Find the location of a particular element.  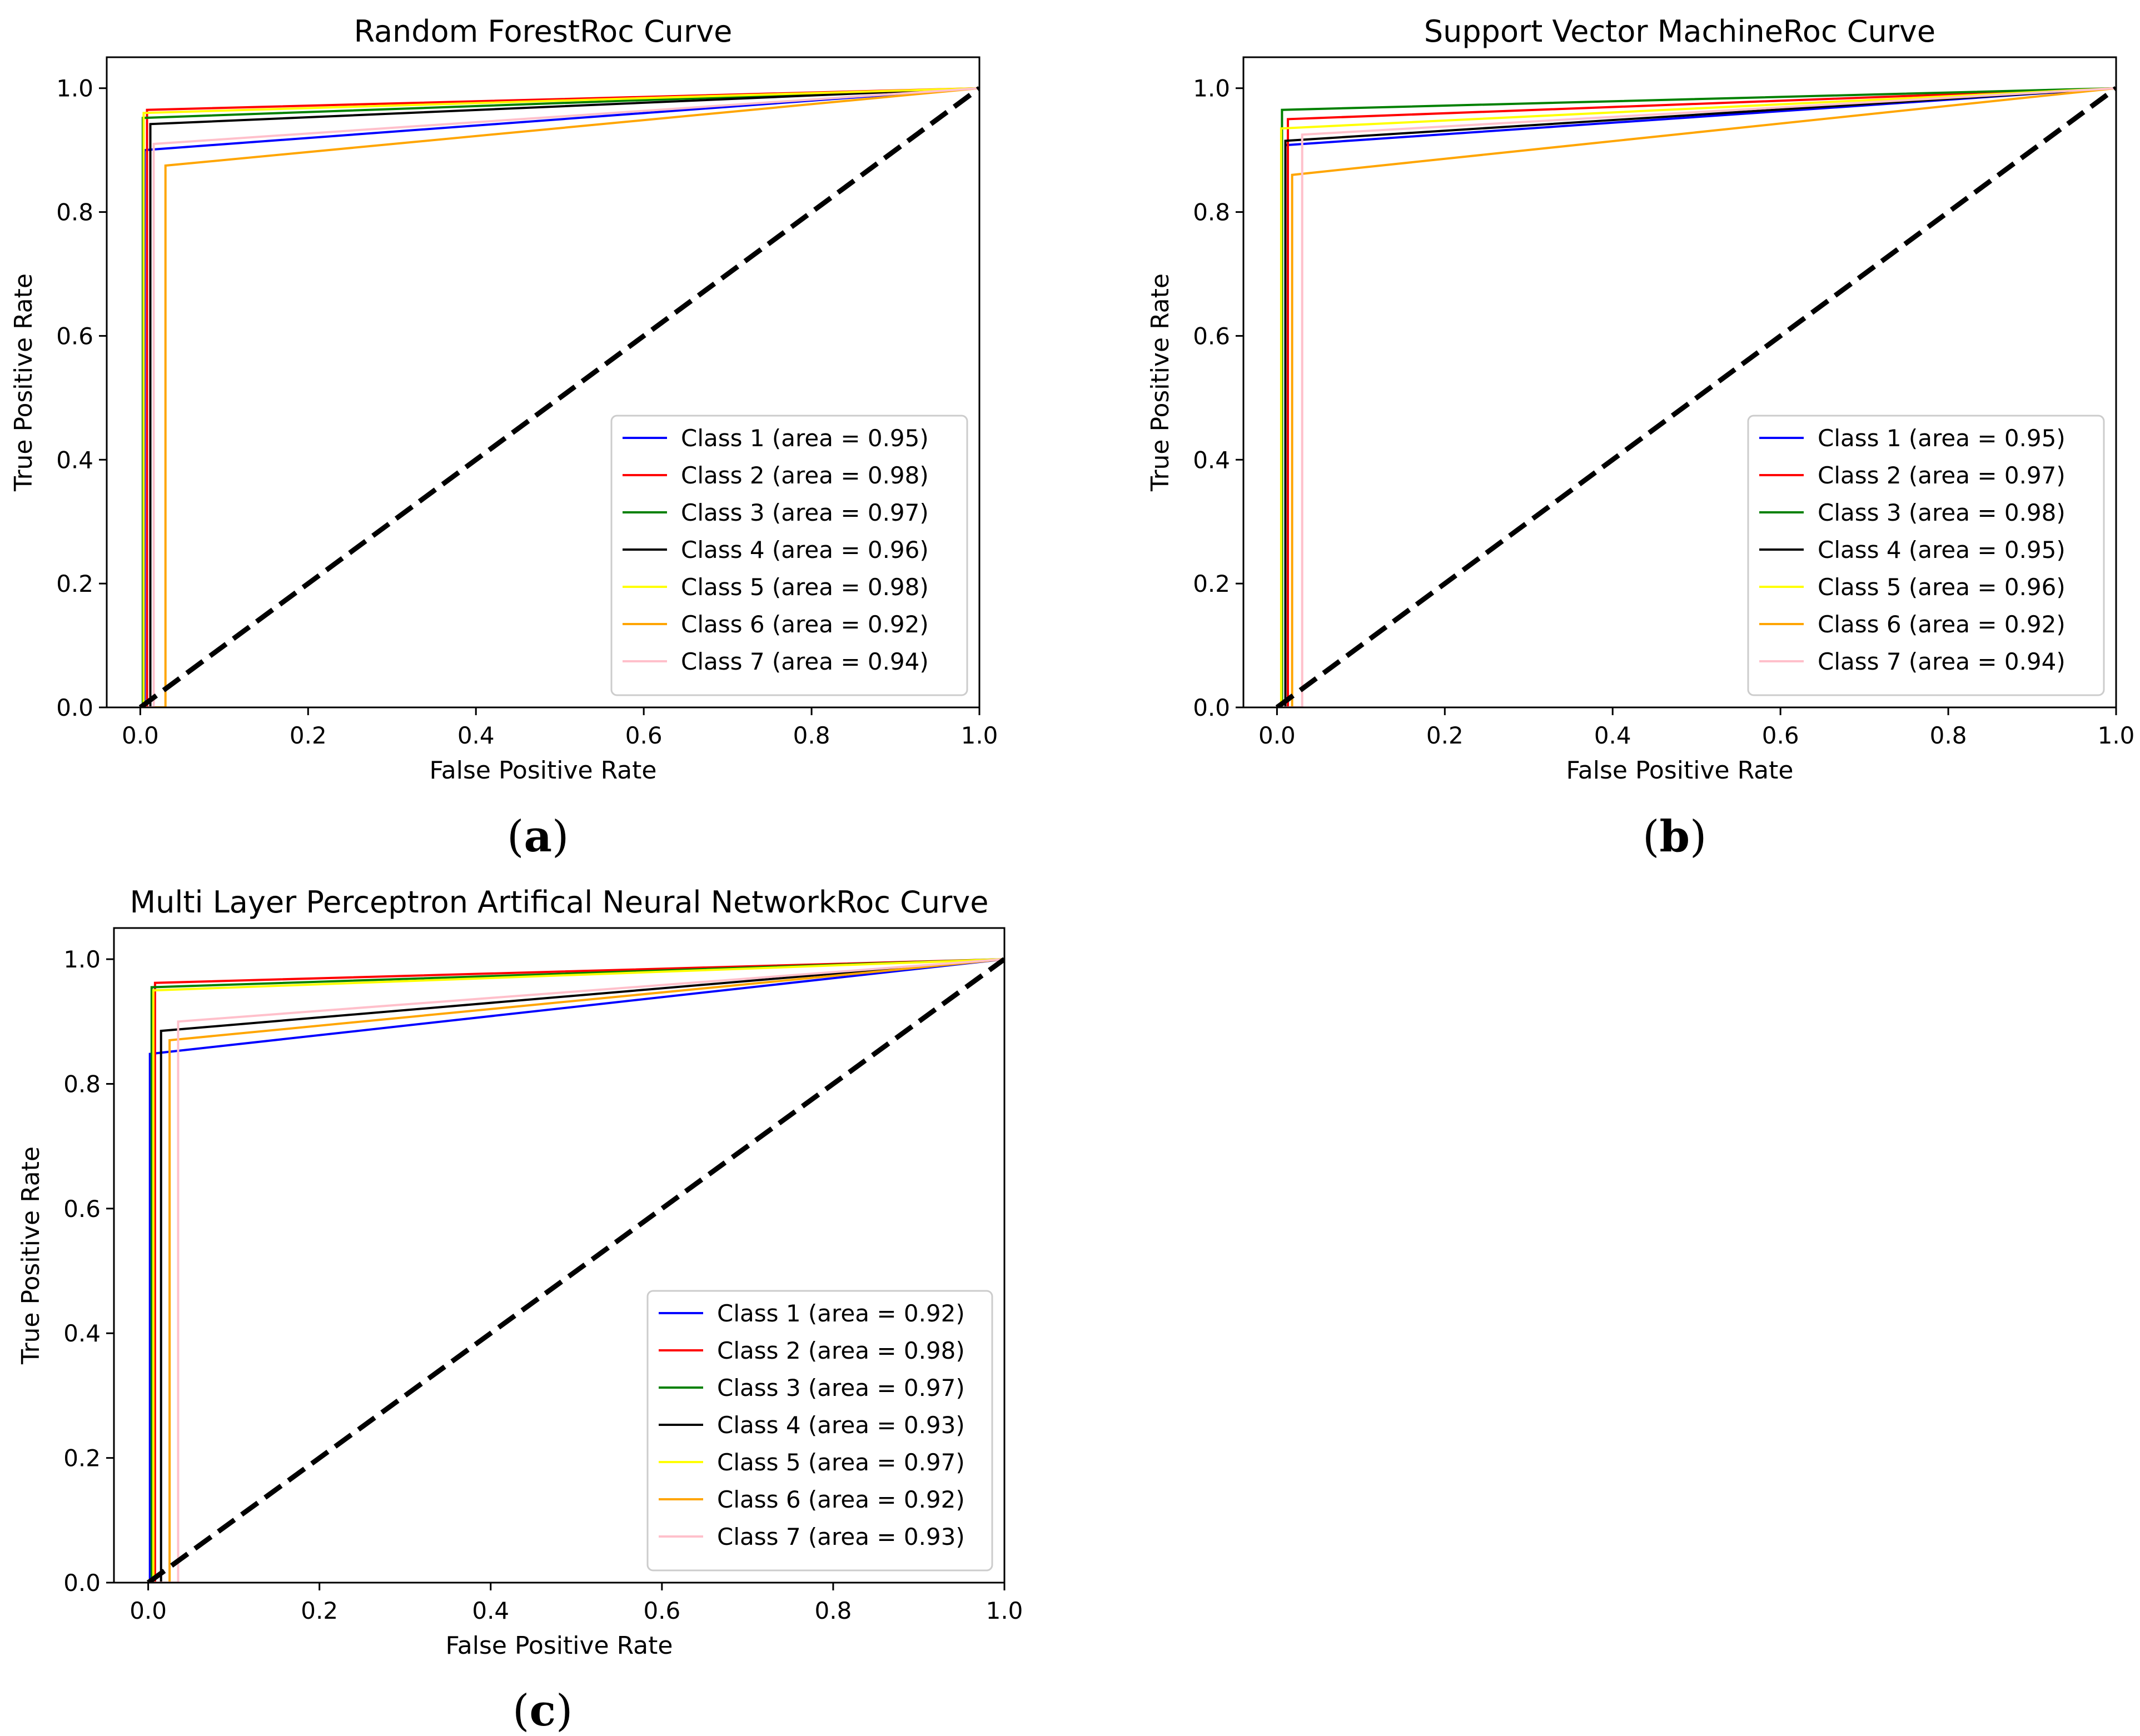

legend-label-class-4: Class 4 (area = 0.95) is located at coordinates (1942, 549).